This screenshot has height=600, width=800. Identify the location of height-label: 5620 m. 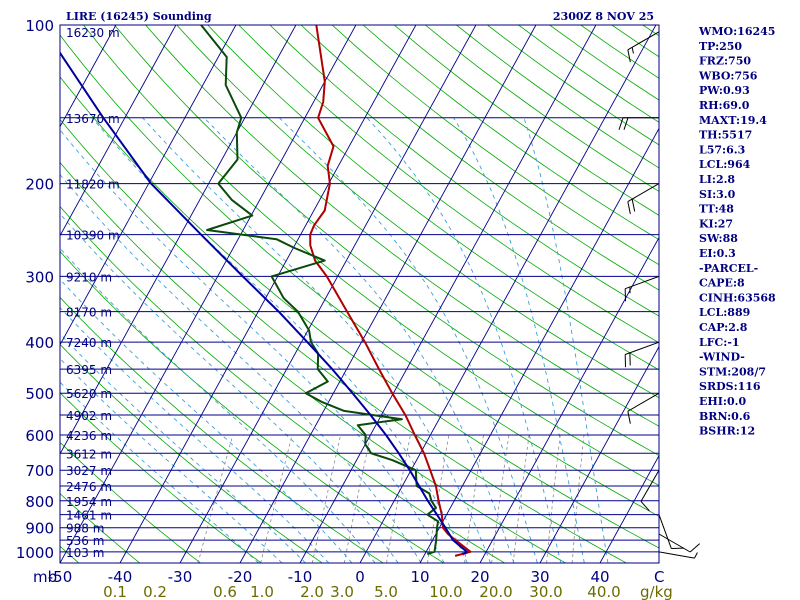
(89, 394).